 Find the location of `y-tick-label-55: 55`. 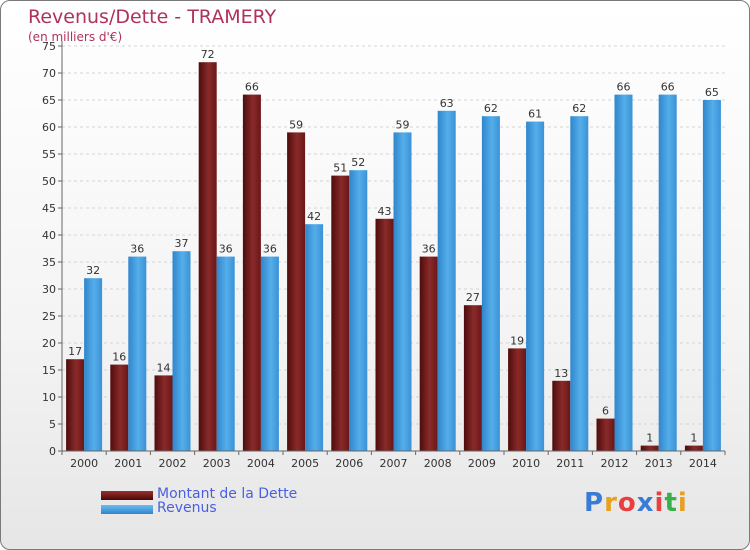

y-tick-label-55: 55 is located at coordinates (49, 154).